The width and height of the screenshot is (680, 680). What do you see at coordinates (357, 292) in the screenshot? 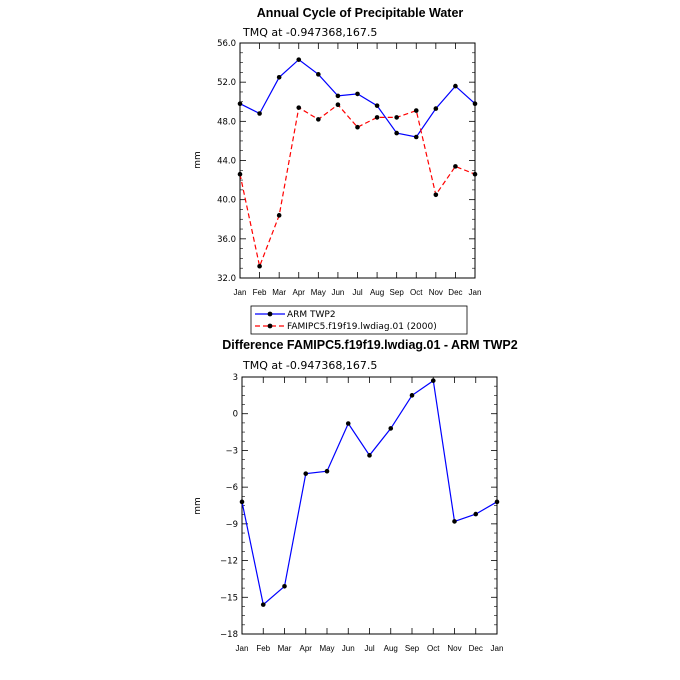
I see `chart1-xtick-label: Jul` at bounding box center [357, 292].